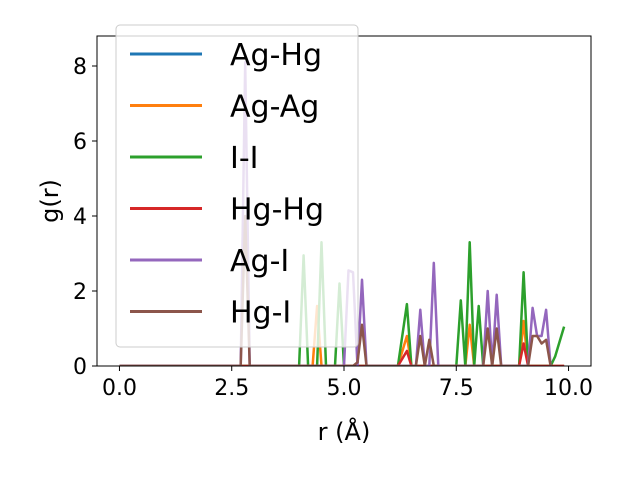  Describe the element at coordinates (80, 67) in the screenshot. I see `y-tick-label: 8` at that location.